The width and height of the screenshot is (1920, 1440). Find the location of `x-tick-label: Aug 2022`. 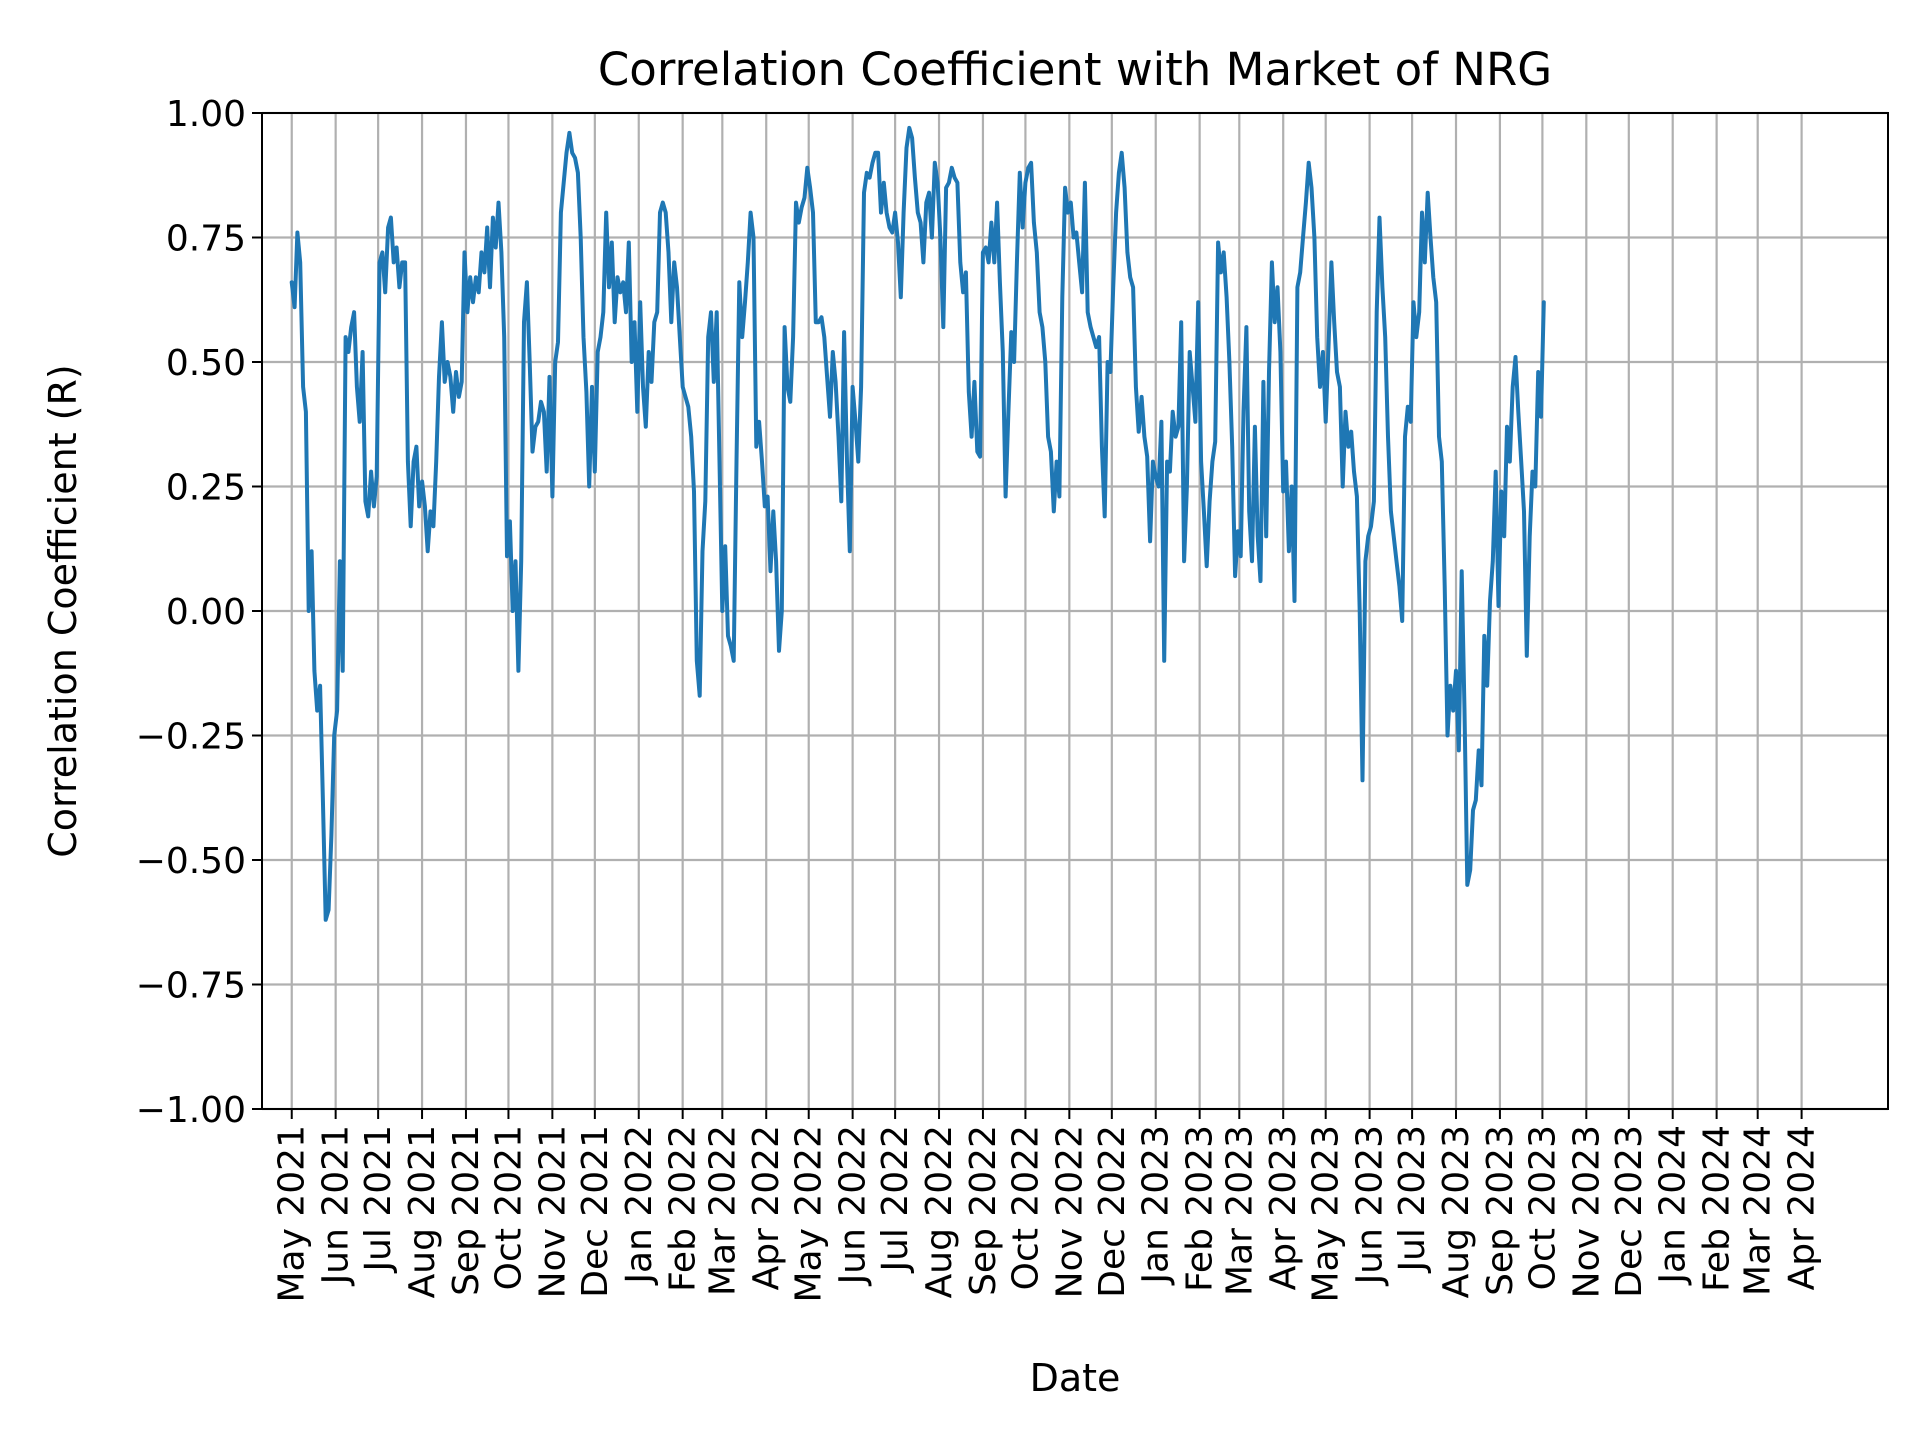

x-tick-label: Aug 2022 is located at coordinates (939, 1211).